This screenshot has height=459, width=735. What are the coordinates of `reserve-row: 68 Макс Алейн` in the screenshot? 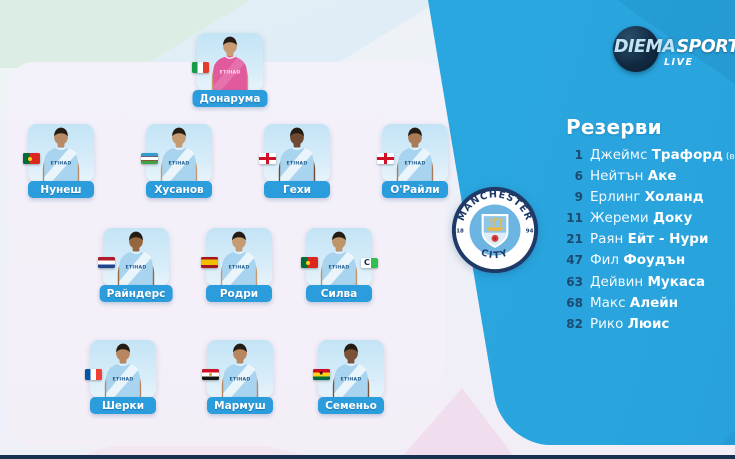 It's located at (649, 305).